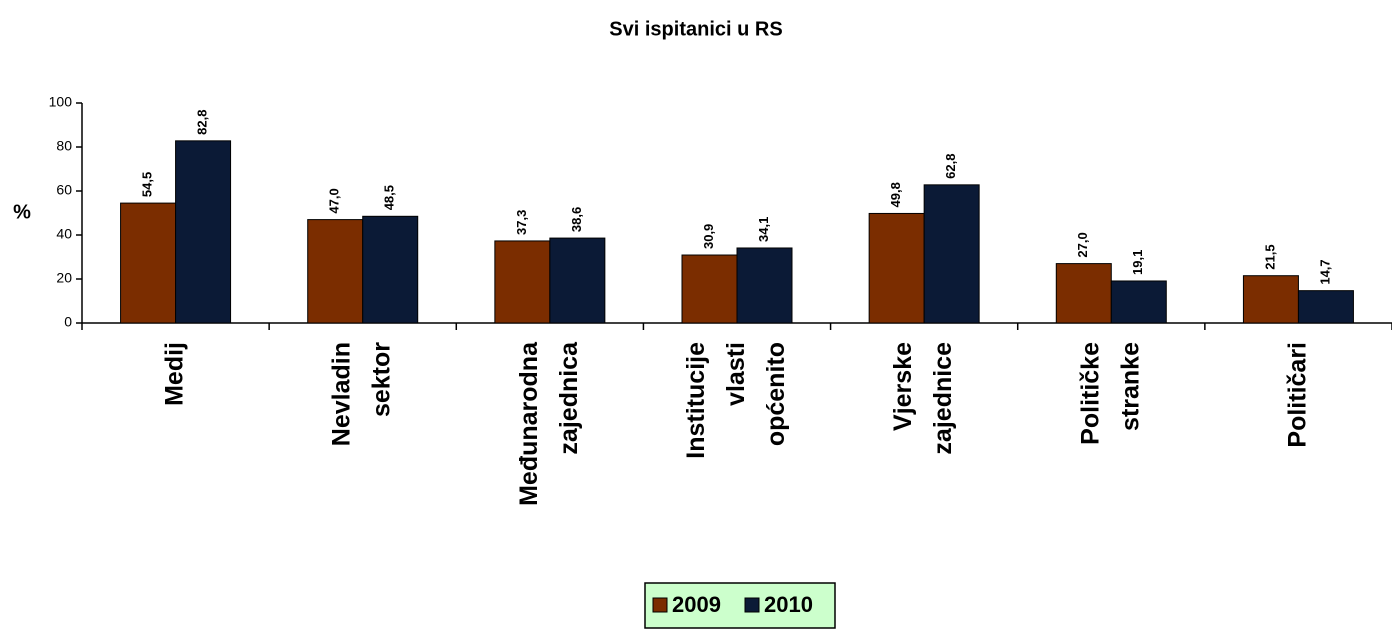  Describe the element at coordinates (64, 190) in the screenshot. I see `y-tick-label: 60` at that location.